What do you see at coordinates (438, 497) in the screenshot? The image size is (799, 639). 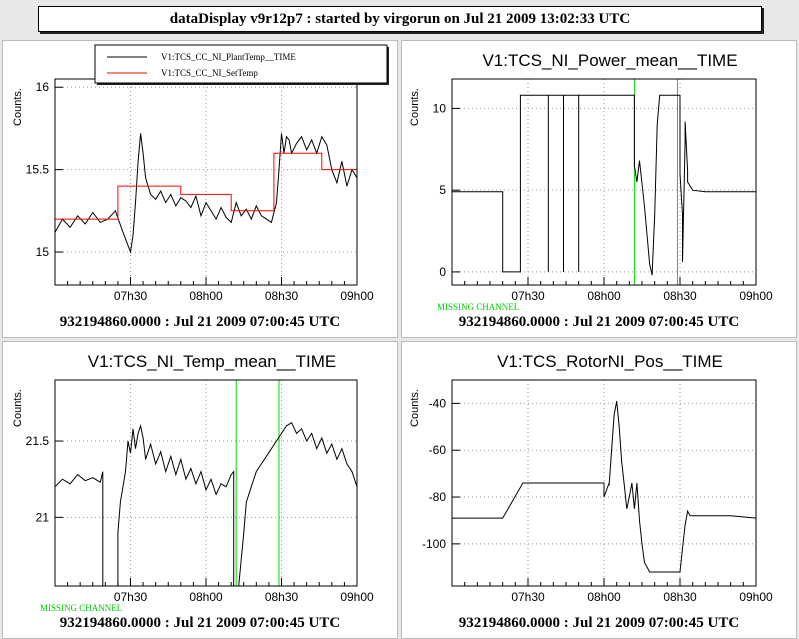 I see `y-tick-label: -80` at bounding box center [438, 497].